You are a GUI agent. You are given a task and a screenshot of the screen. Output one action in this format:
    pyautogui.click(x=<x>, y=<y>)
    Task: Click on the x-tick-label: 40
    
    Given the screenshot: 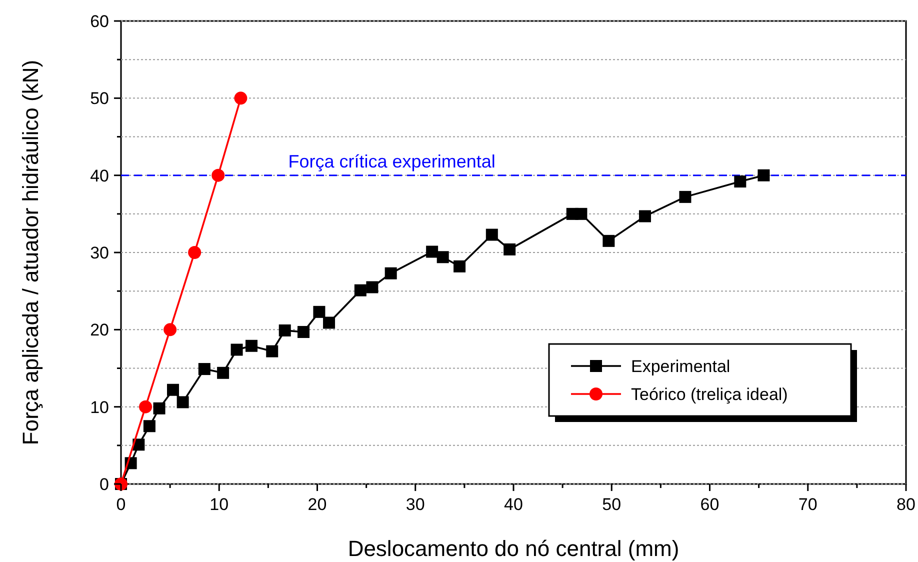 What is the action you would take?
    pyautogui.click(x=513, y=504)
    